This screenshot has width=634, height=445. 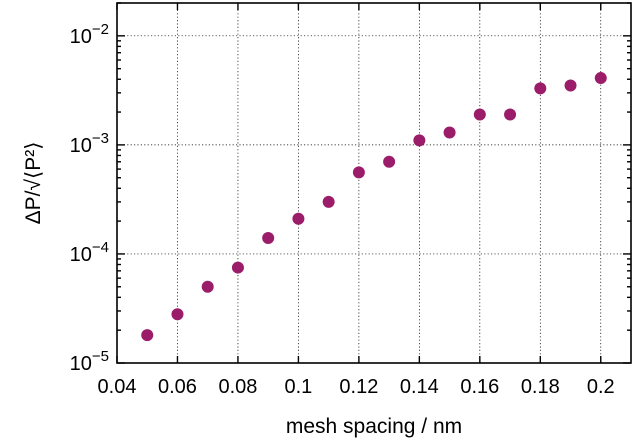 I want to click on y-tick-label: 10⁻³, so click(x=89, y=143).